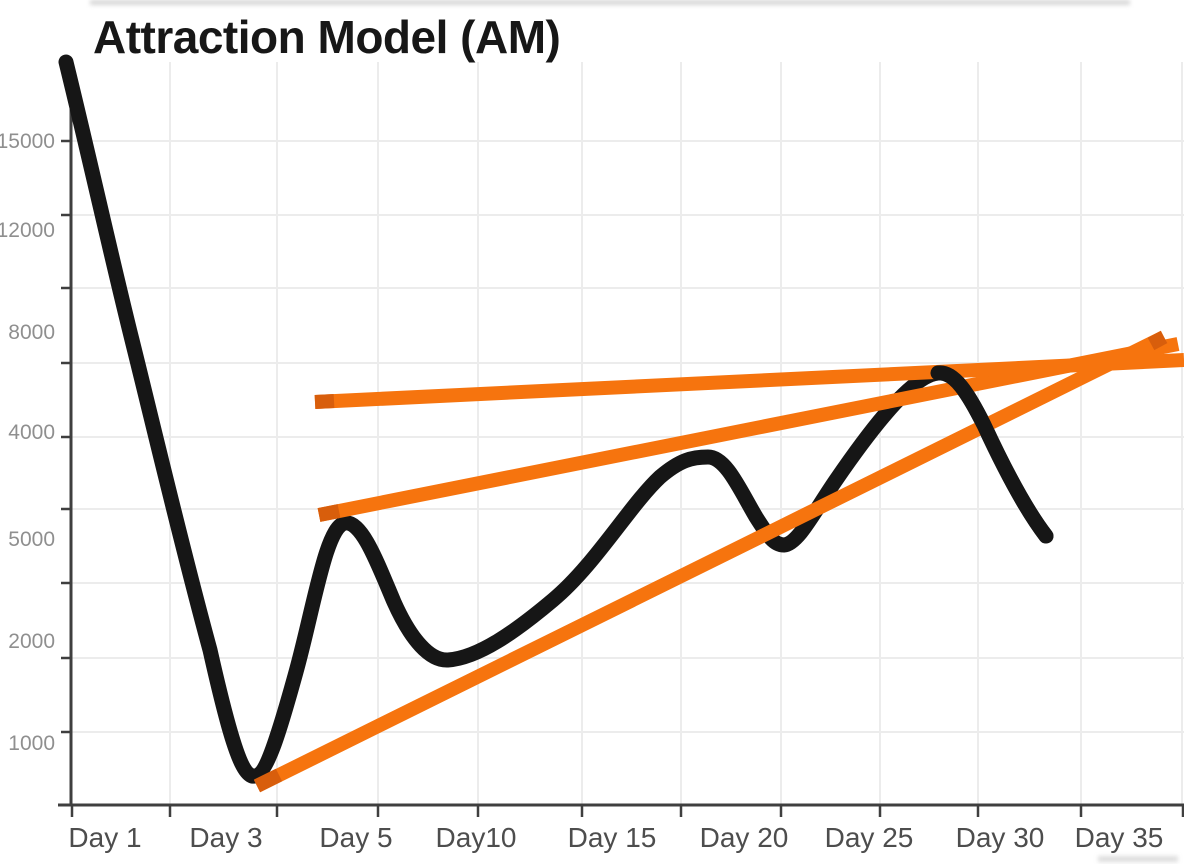 The width and height of the screenshot is (1184, 864). Describe the element at coordinates (476, 837) in the screenshot. I see `x-tick-label: Day10` at that location.